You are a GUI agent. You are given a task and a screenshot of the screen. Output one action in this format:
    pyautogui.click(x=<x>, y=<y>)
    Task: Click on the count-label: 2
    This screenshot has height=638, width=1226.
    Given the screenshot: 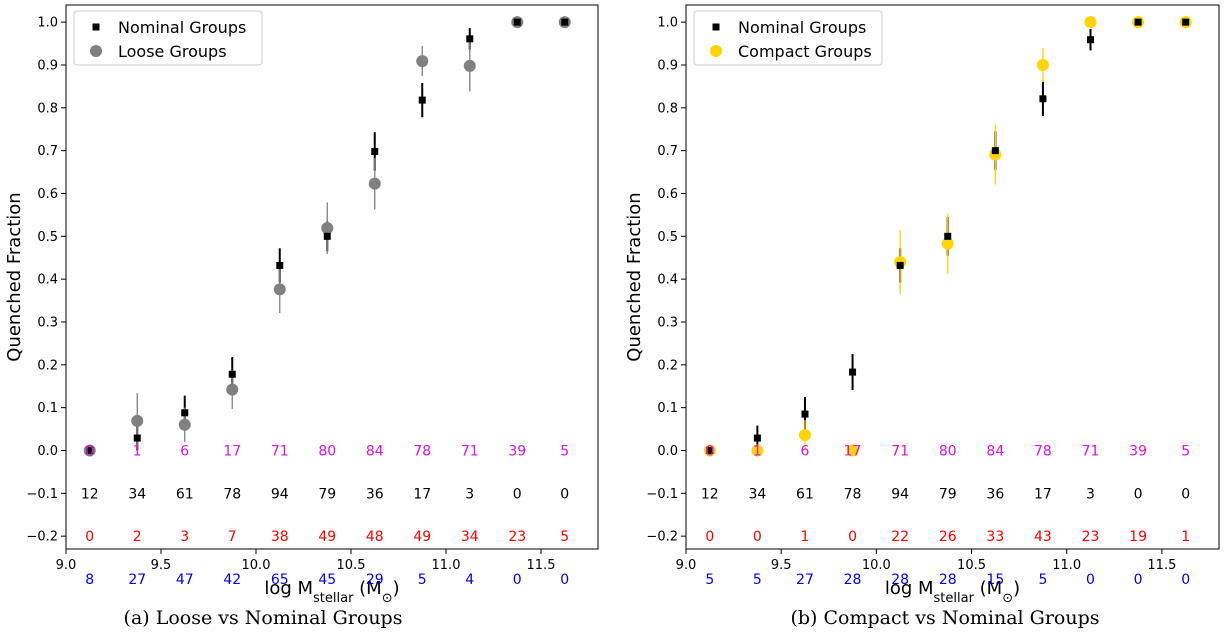 What is the action you would take?
    pyautogui.click(x=137, y=537)
    